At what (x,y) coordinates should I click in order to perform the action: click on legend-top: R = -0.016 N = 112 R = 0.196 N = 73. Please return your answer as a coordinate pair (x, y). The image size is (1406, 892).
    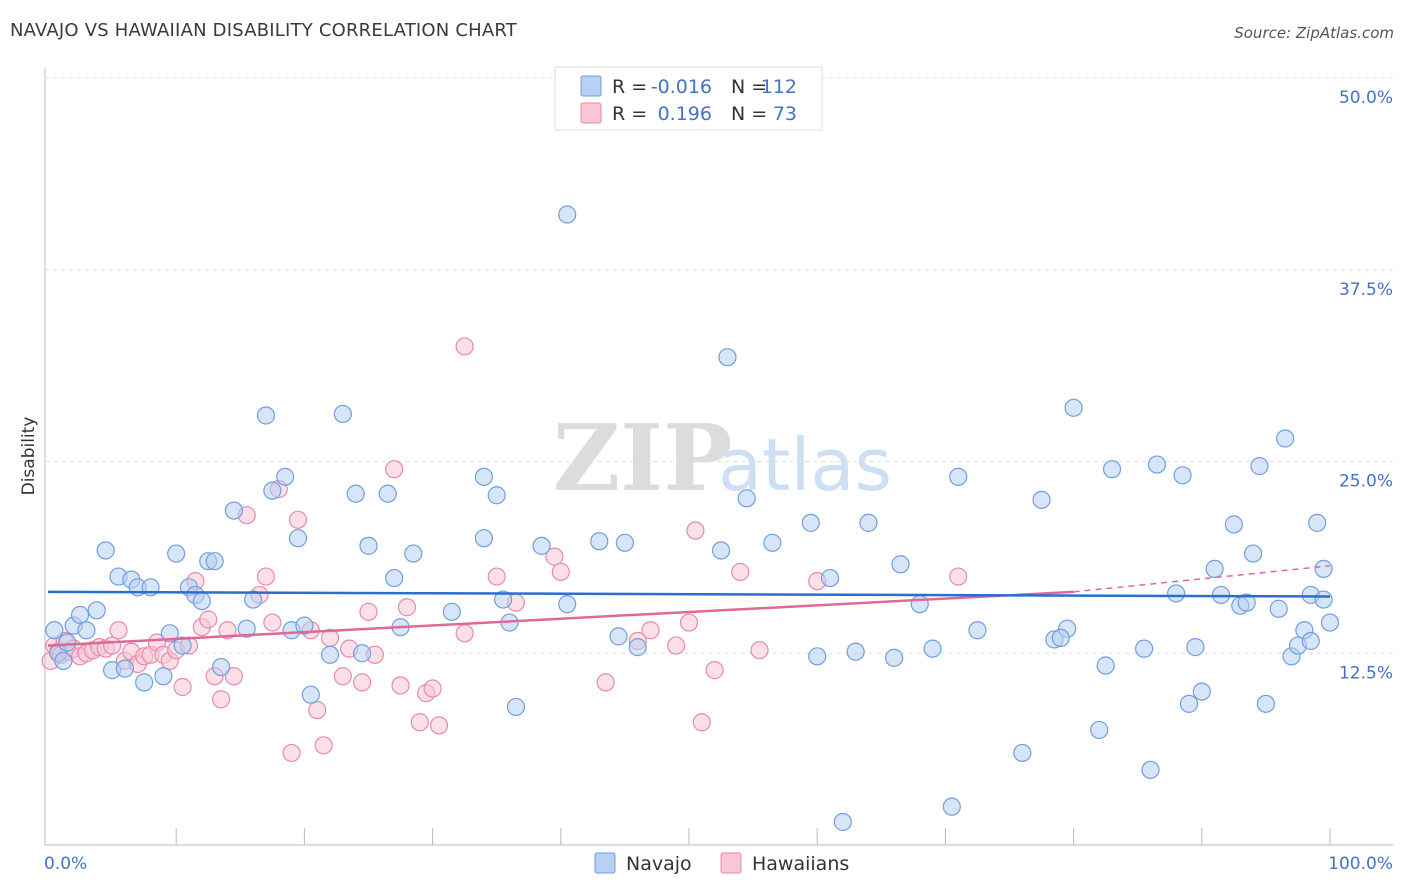
    Looking at the image, I should click on (688, 98).